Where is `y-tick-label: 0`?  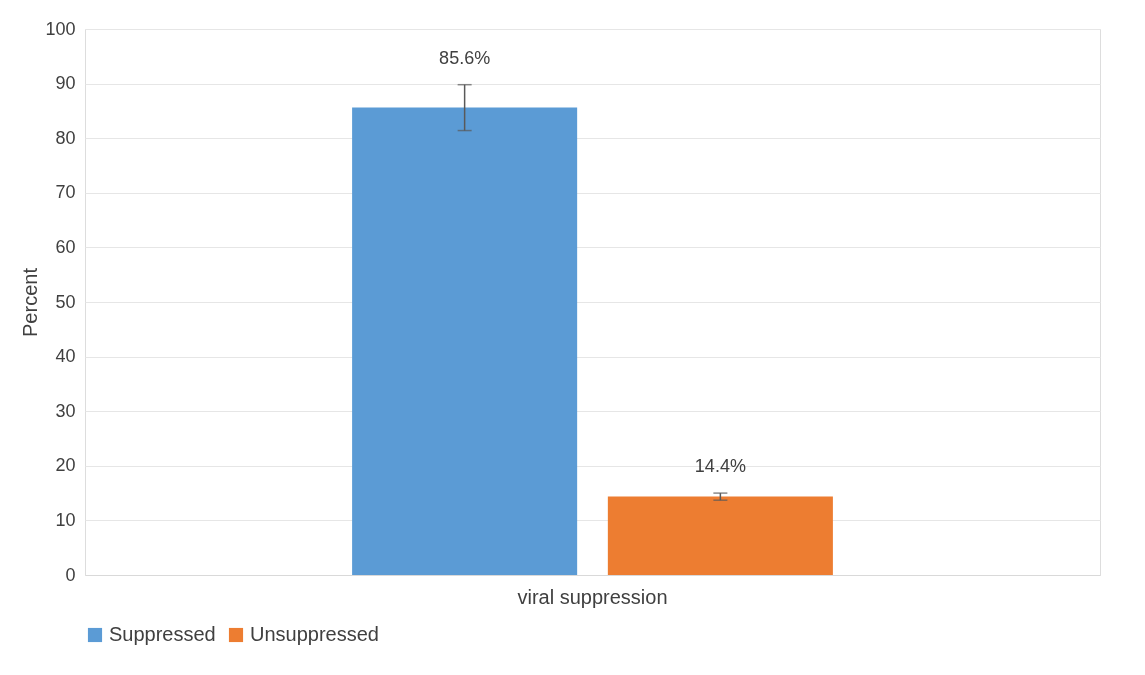
y-tick-label: 0 is located at coordinates (70, 574).